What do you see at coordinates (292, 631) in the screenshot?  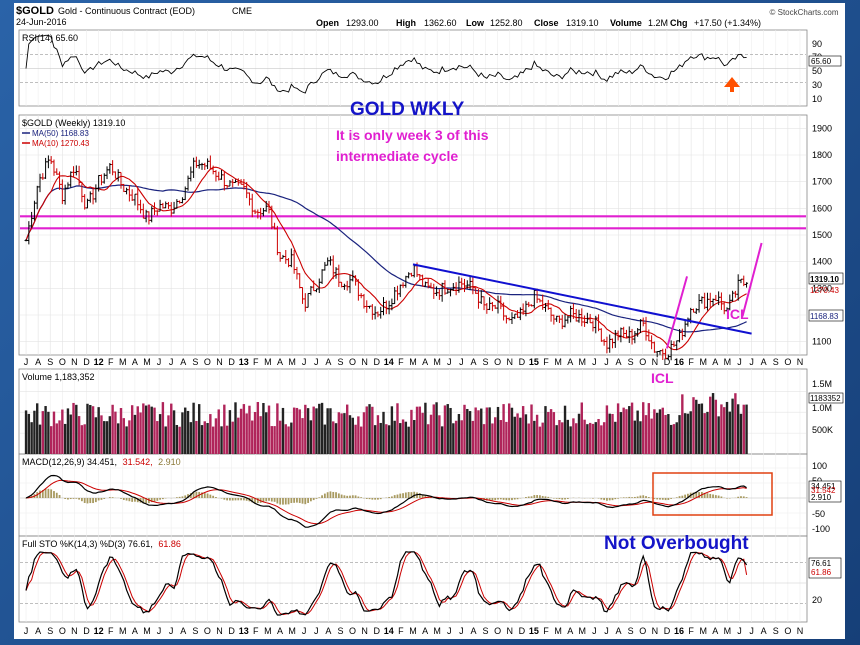 I see `x-tick-label-bottom: M` at bounding box center [292, 631].